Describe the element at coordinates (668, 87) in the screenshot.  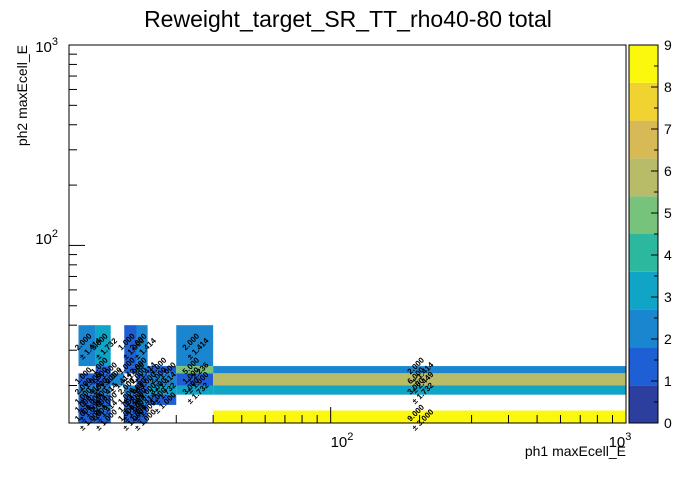
I see `color-scale-tick-label: 8` at that location.